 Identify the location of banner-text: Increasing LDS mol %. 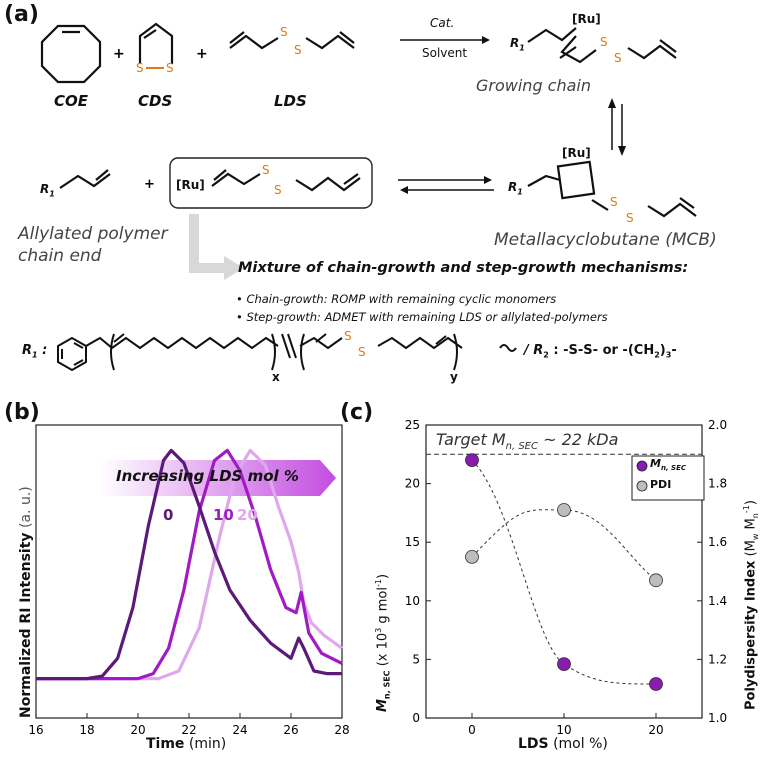
(207, 476).